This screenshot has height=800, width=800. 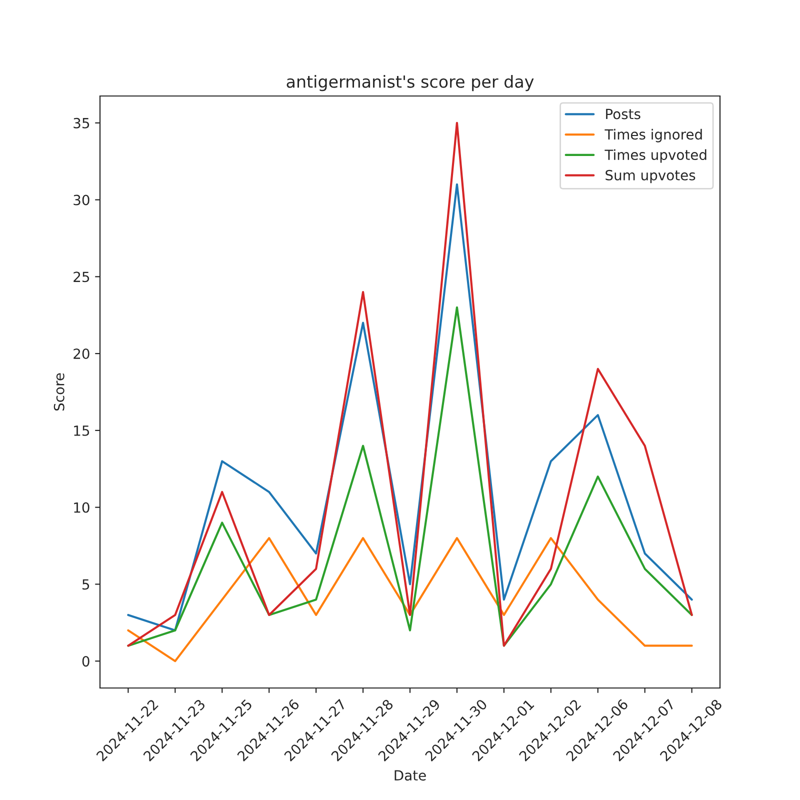 What do you see at coordinates (655, 156) in the screenshot?
I see `legend-label: Times upvoted` at bounding box center [655, 156].